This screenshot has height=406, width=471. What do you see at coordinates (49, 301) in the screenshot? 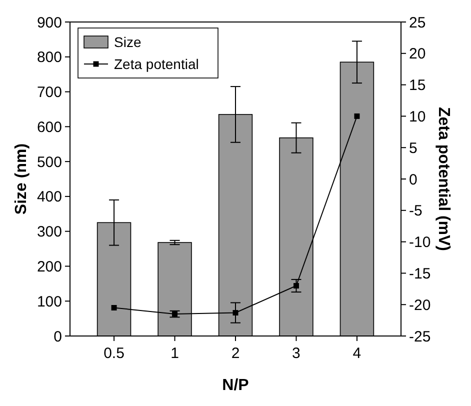
I see `y-tick-label: 100` at bounding box center [49, 301].